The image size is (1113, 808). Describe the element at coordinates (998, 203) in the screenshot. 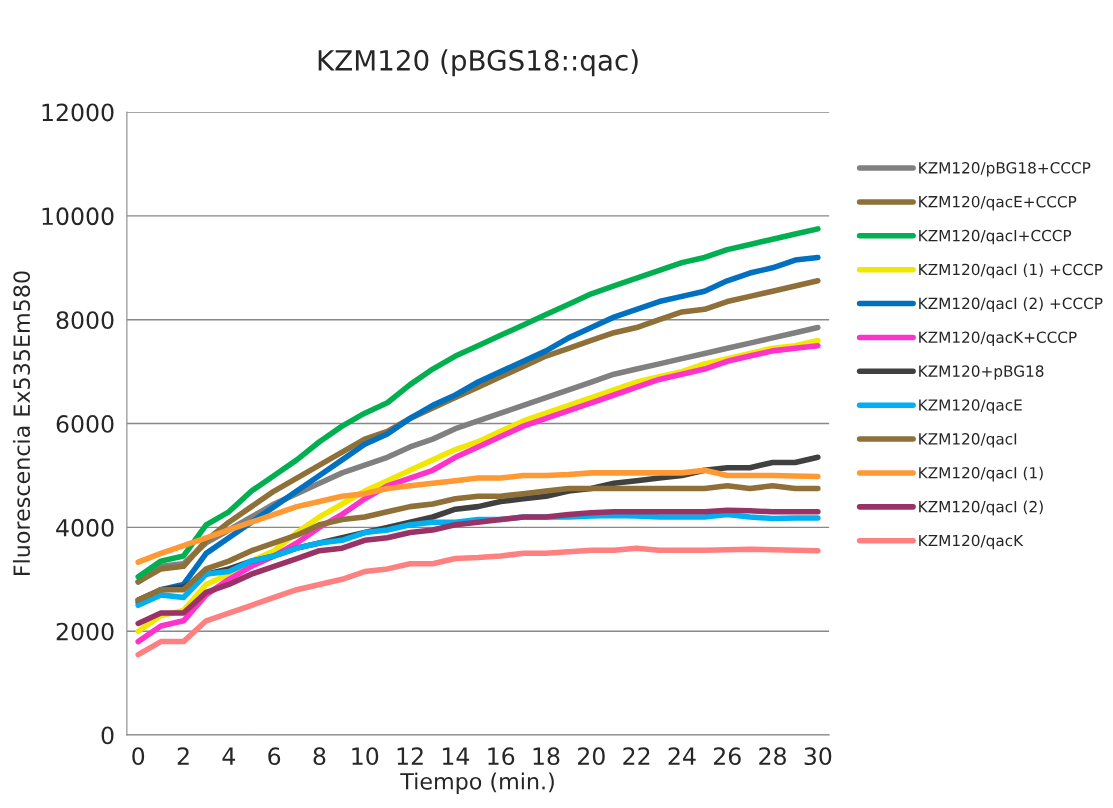

I see `legend-label: KZM120/qacE+CCCP` at that location.